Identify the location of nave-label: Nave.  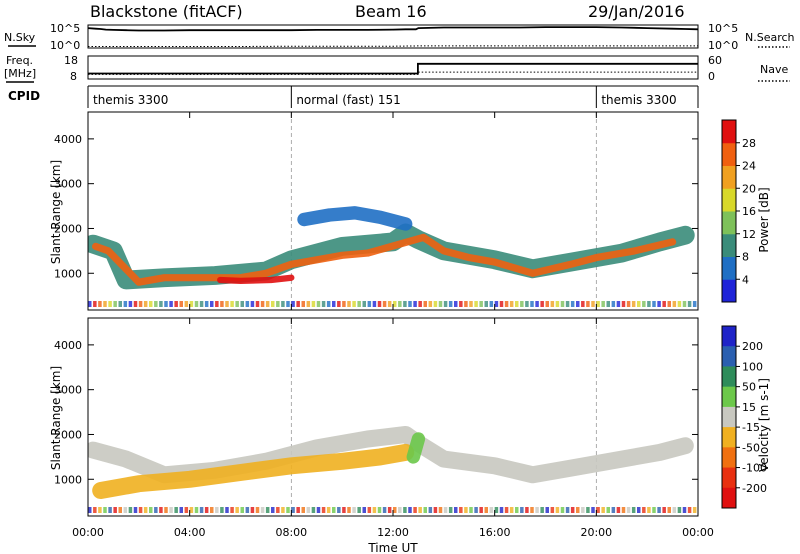
(774, 69).